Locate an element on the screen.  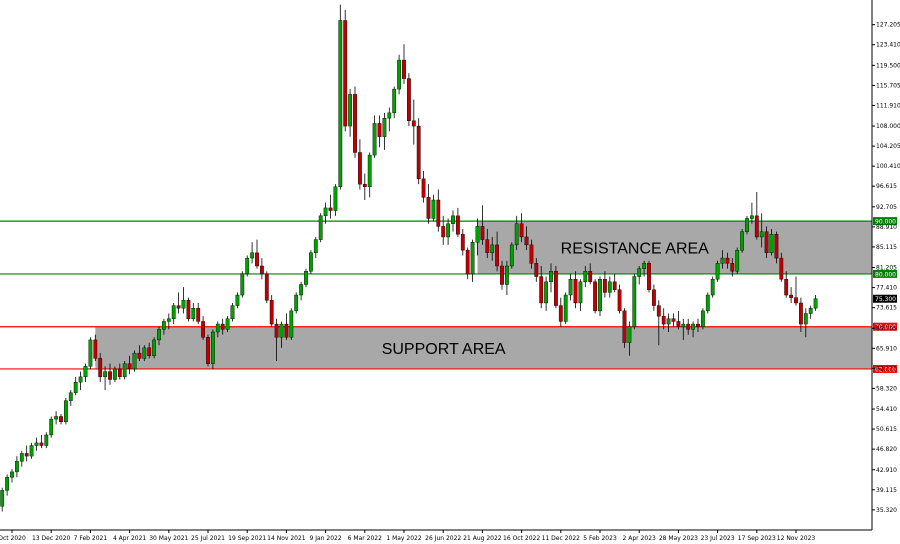
x-tick-label-10: 1 May 2022 is located at coordinates (403, 538).